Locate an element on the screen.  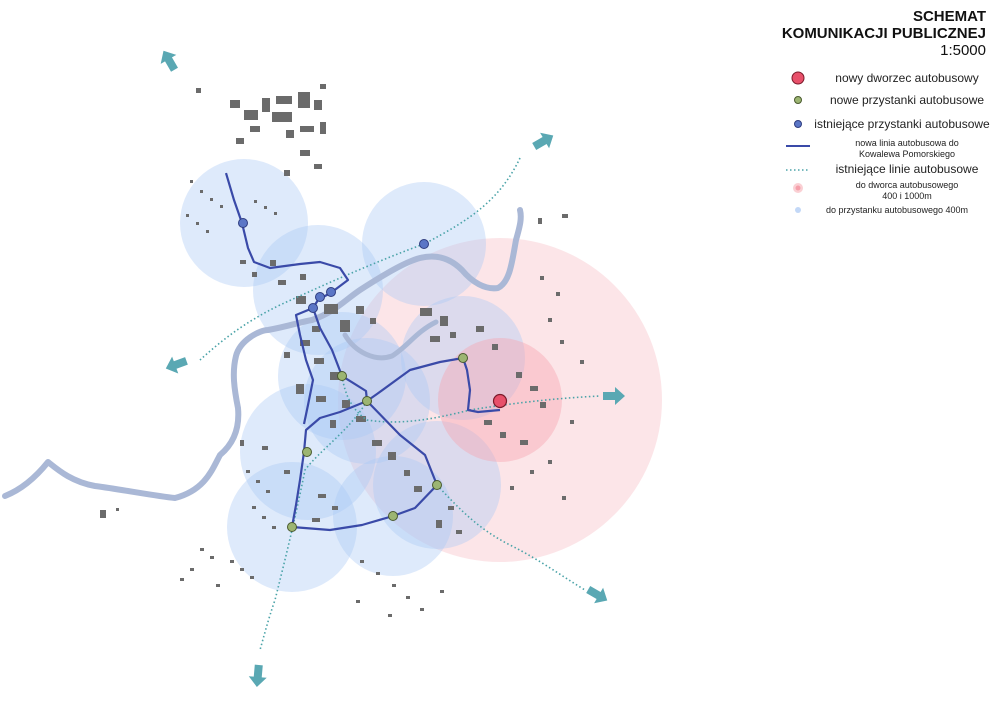
legend-item-bus-station: nowy dworzec autobusowy is located at coordinates (886, 78).